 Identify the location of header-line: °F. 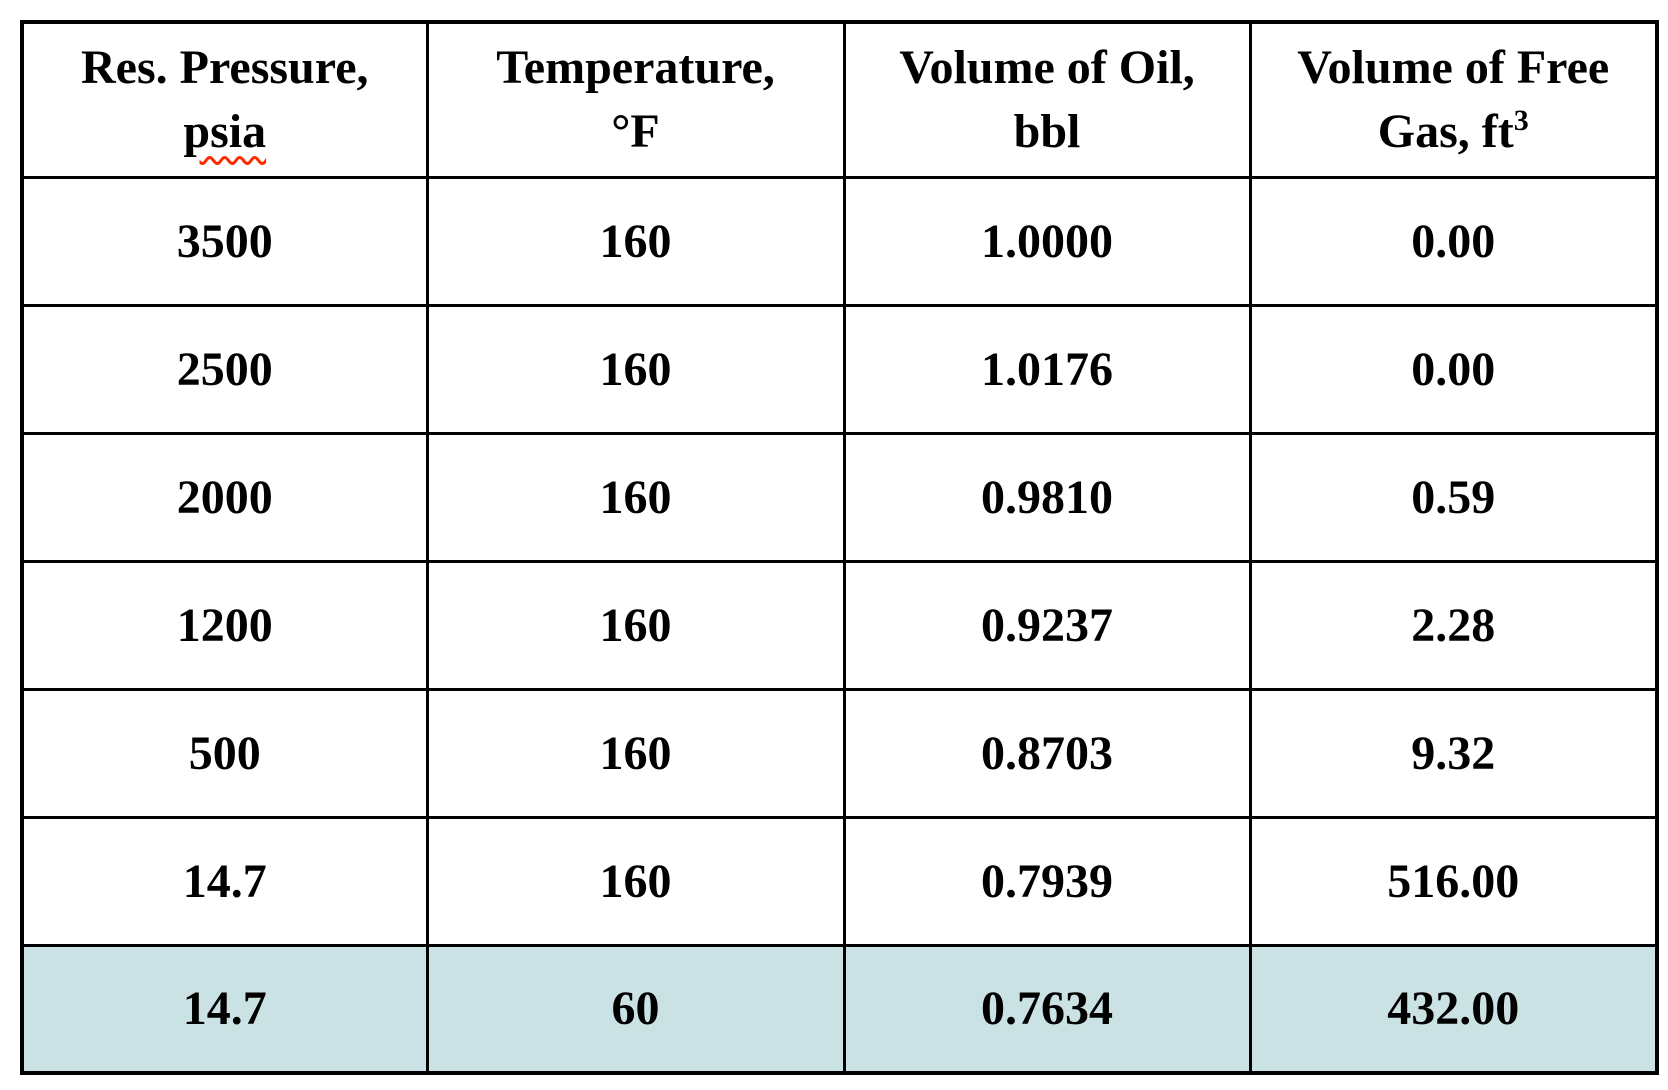
(635, 131).